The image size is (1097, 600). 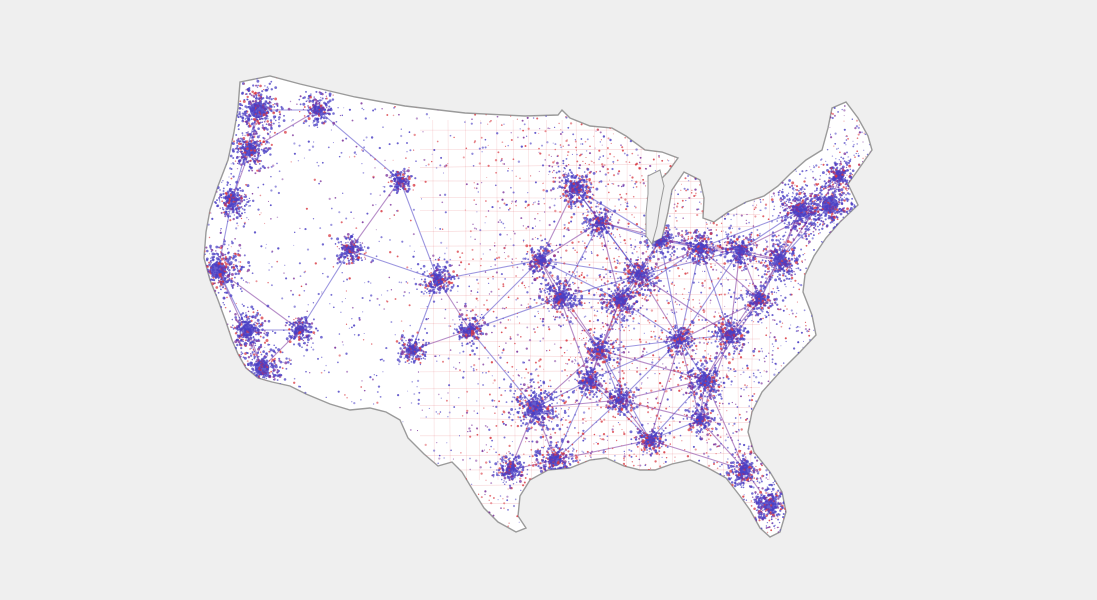 What do you see at coordinates (567, 379) in the screenshot?
I see `highway-line` at bounding box center [567, 379].